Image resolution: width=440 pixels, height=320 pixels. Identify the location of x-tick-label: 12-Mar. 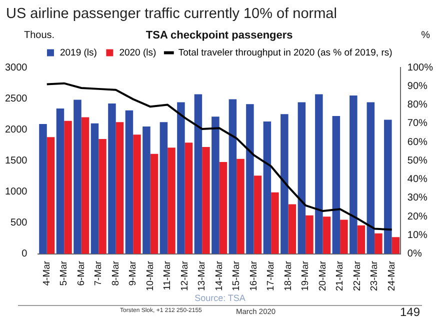
(184, 276).